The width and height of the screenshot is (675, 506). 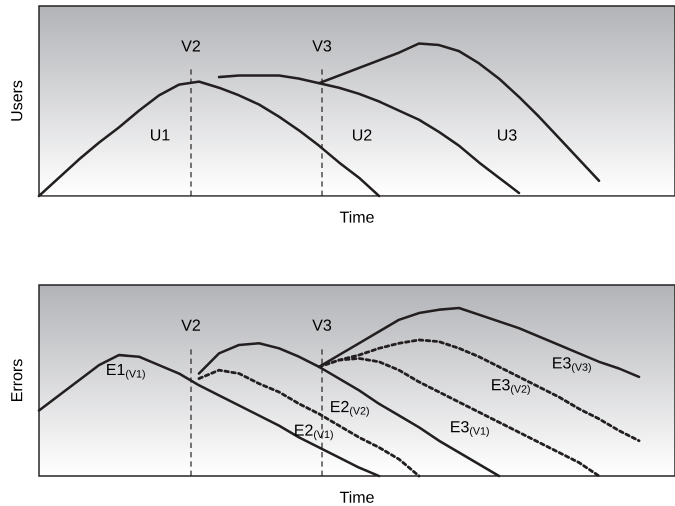 I want to click on series-label: E1$_{(V1)}$, so click(x=126, y=372).